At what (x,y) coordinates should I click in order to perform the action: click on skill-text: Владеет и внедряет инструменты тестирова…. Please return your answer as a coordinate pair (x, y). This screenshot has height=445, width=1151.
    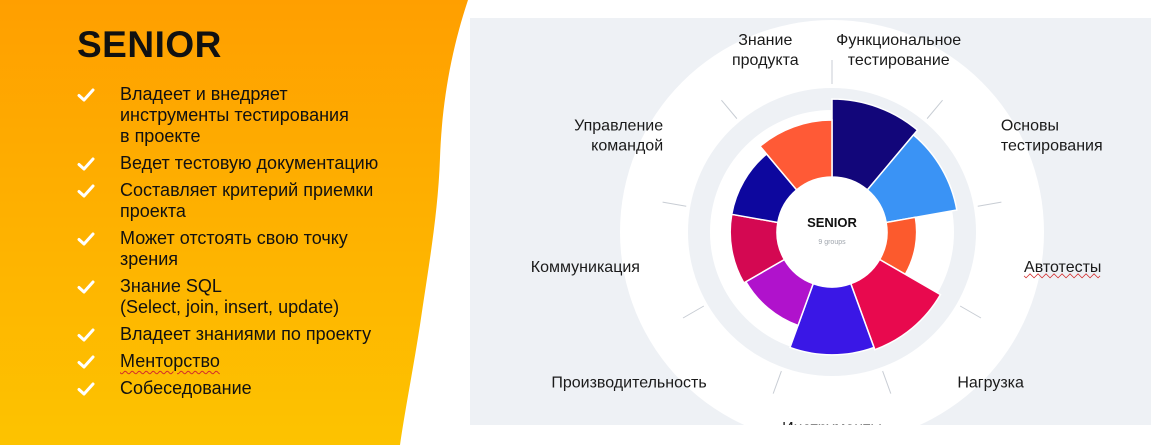
    Looking at the image, I should click on (234, 115).